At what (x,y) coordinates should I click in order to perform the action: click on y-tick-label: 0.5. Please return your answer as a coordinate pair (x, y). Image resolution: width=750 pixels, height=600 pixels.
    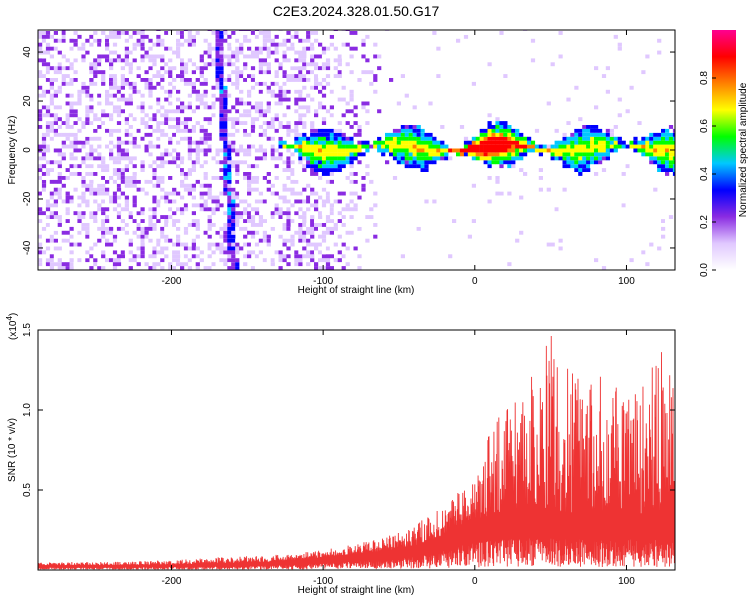
    Looking at the image, I should click on (27, 490).